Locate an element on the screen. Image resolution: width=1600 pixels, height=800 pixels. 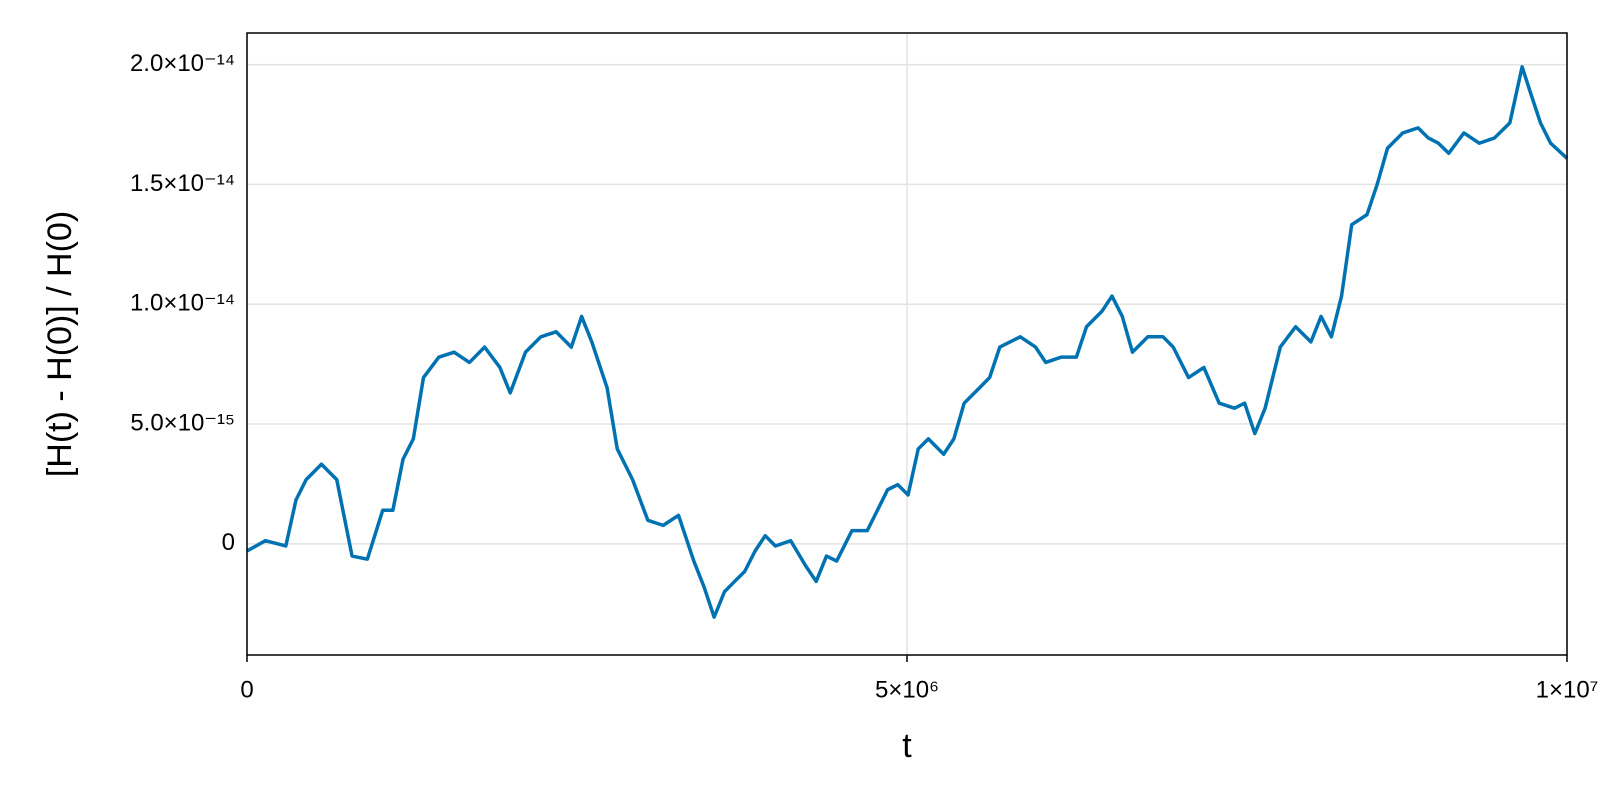
x-tick-label: 0 is located at coordinates (246, 689).